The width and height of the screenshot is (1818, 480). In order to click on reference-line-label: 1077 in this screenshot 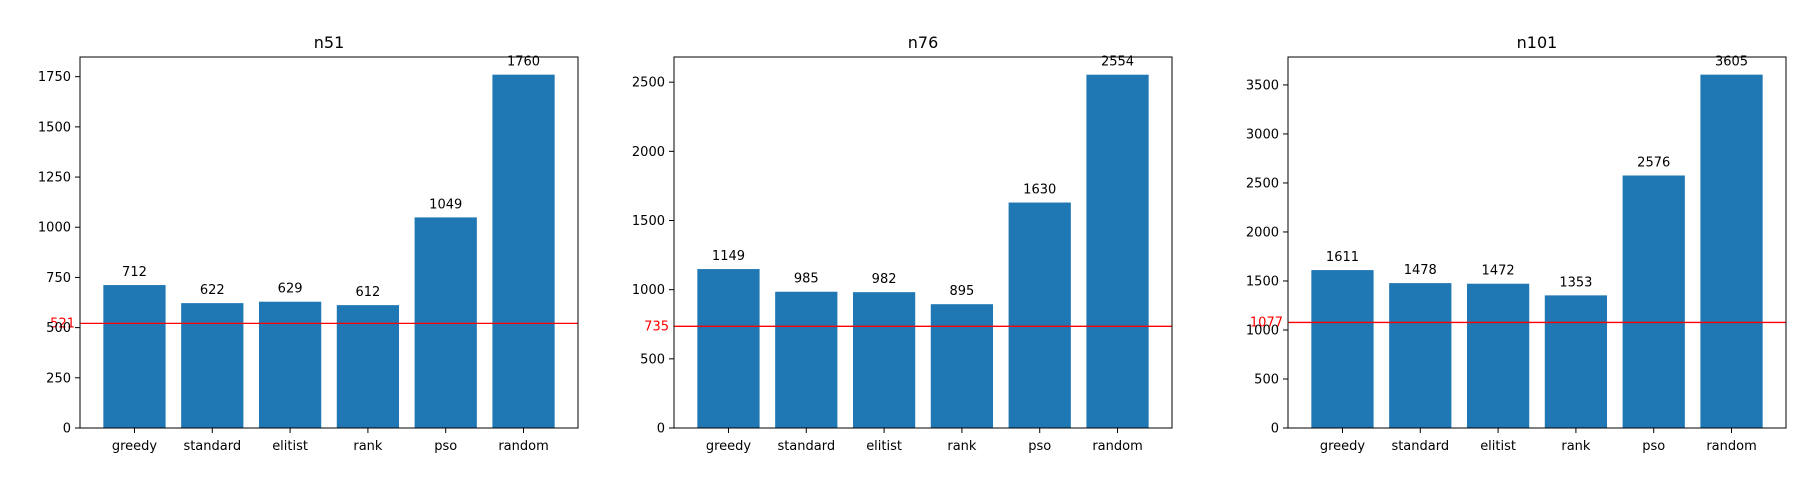, I will do `click(1266, 322)`.